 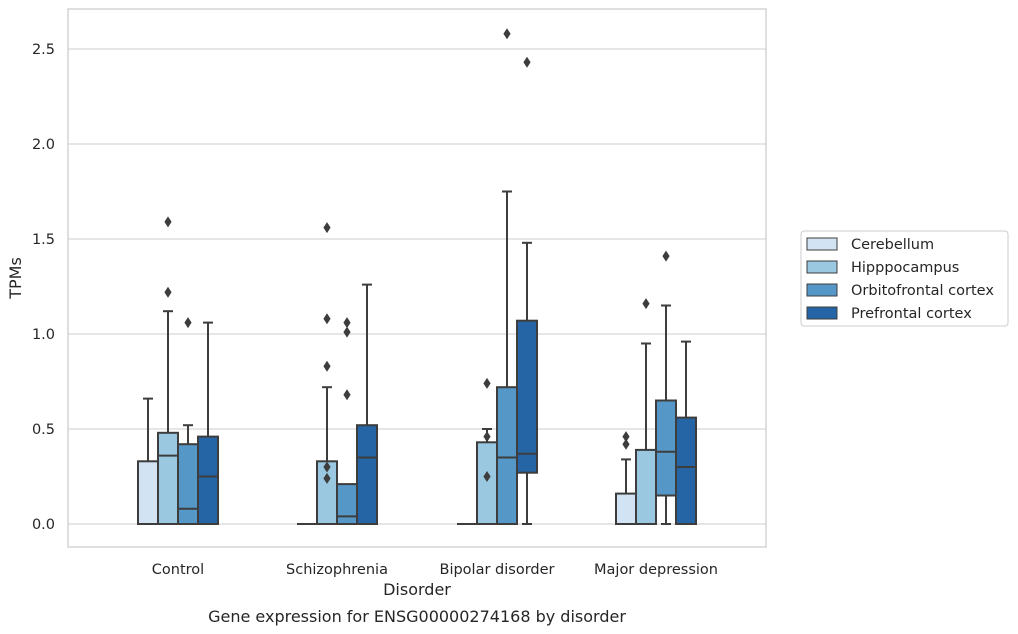 What do you see at coordinates (417, 589) in the screenshot?
I see `x-axis-label: Disorder` at bounding box center [417, 589].